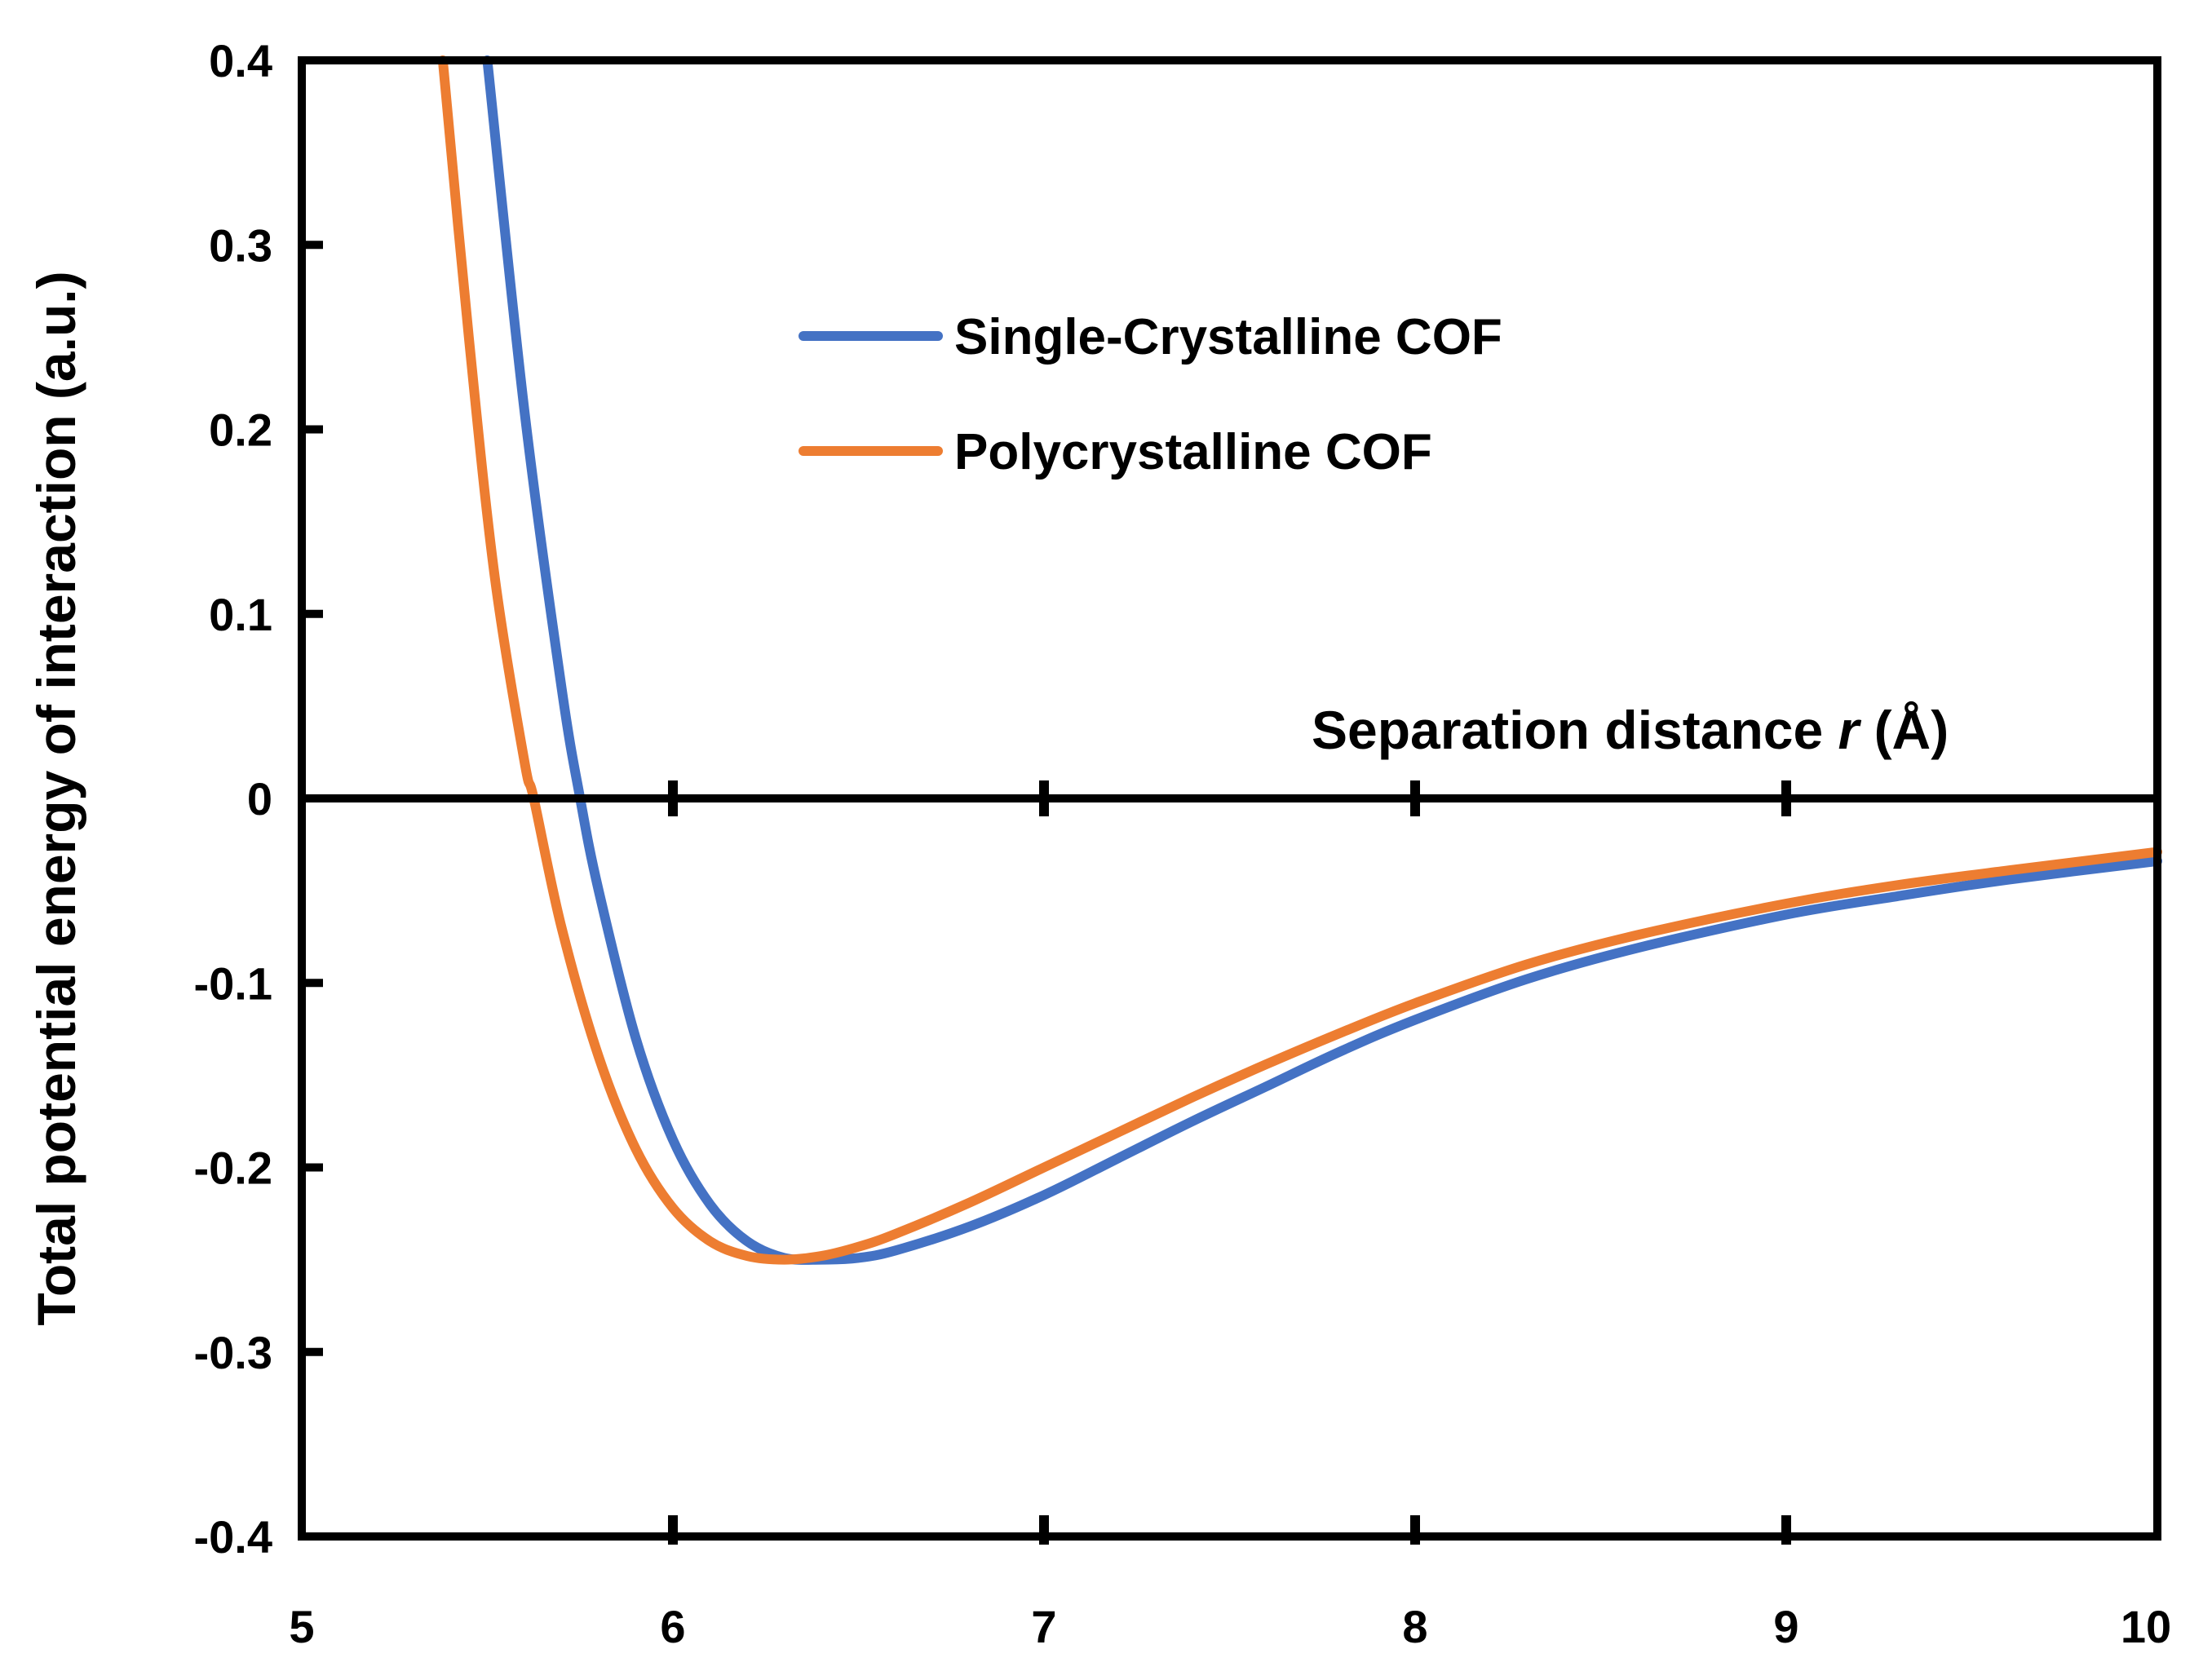  I want to click on y-tick-label: 0, so click(259, 799).